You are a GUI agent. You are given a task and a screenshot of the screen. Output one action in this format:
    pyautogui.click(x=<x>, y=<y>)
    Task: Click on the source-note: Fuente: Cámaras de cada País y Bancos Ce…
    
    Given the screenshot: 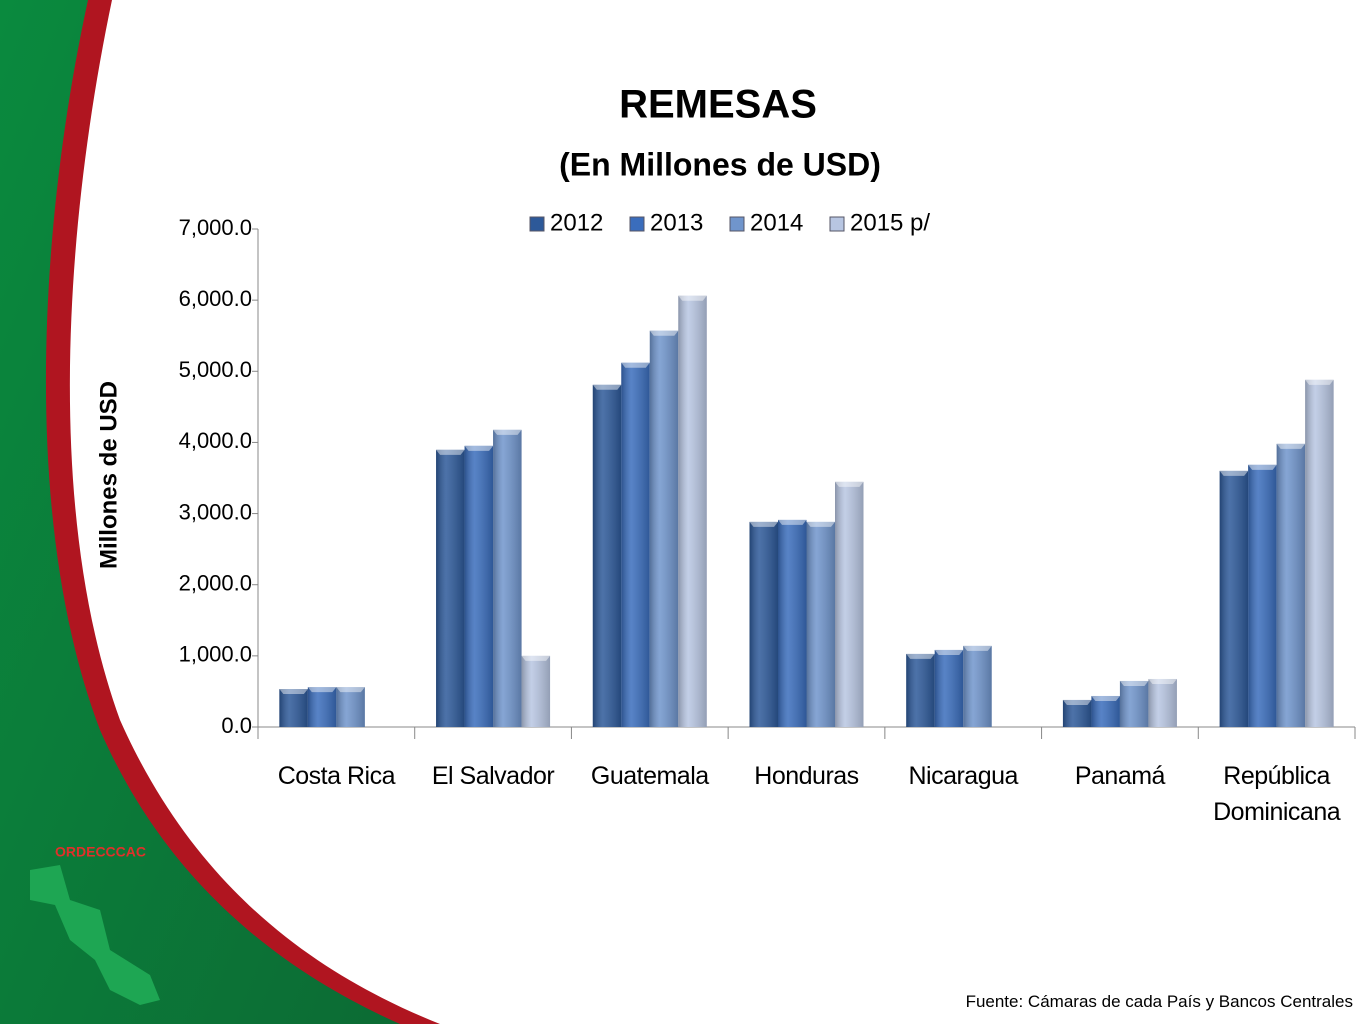 What is the action you would take?
    pyautogui.click(x=1159, y=1001)
    